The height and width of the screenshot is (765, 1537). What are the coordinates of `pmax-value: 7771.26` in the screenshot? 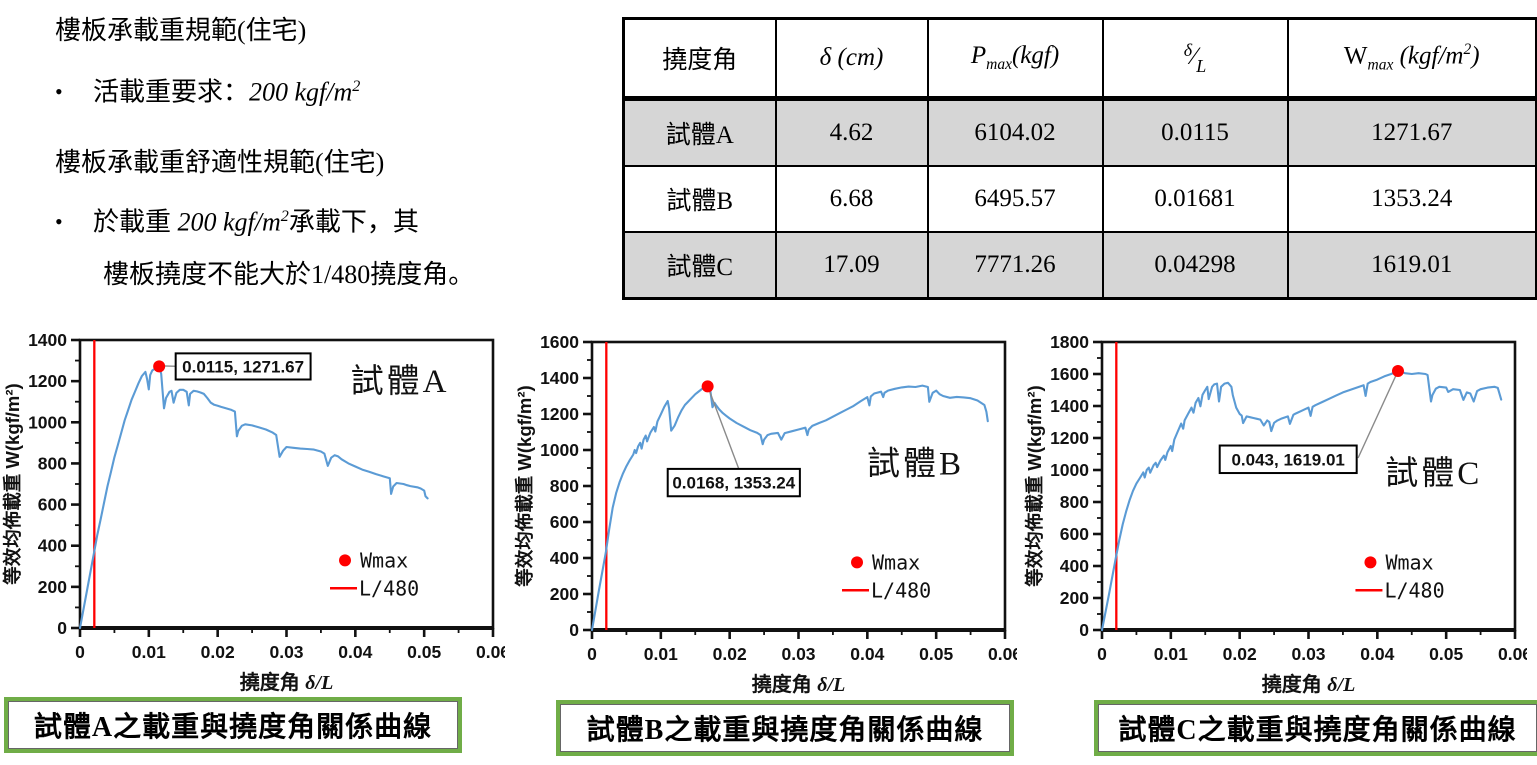 It's located at (1015, 265).